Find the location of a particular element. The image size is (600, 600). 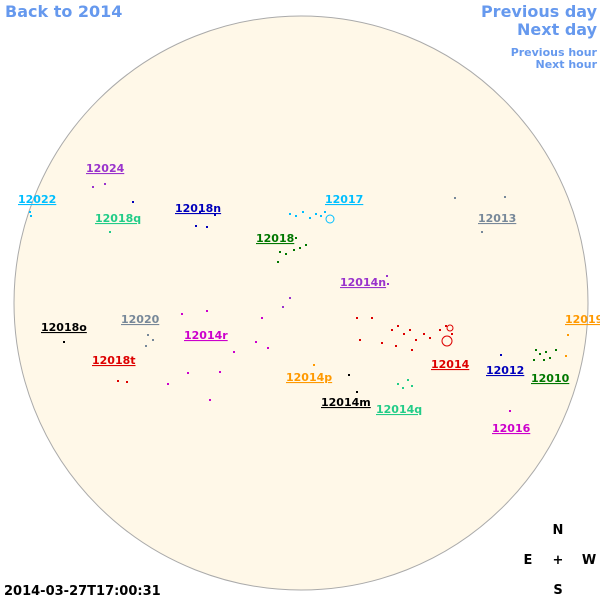

region-label: 12014 is located at coordinates (450, 364).